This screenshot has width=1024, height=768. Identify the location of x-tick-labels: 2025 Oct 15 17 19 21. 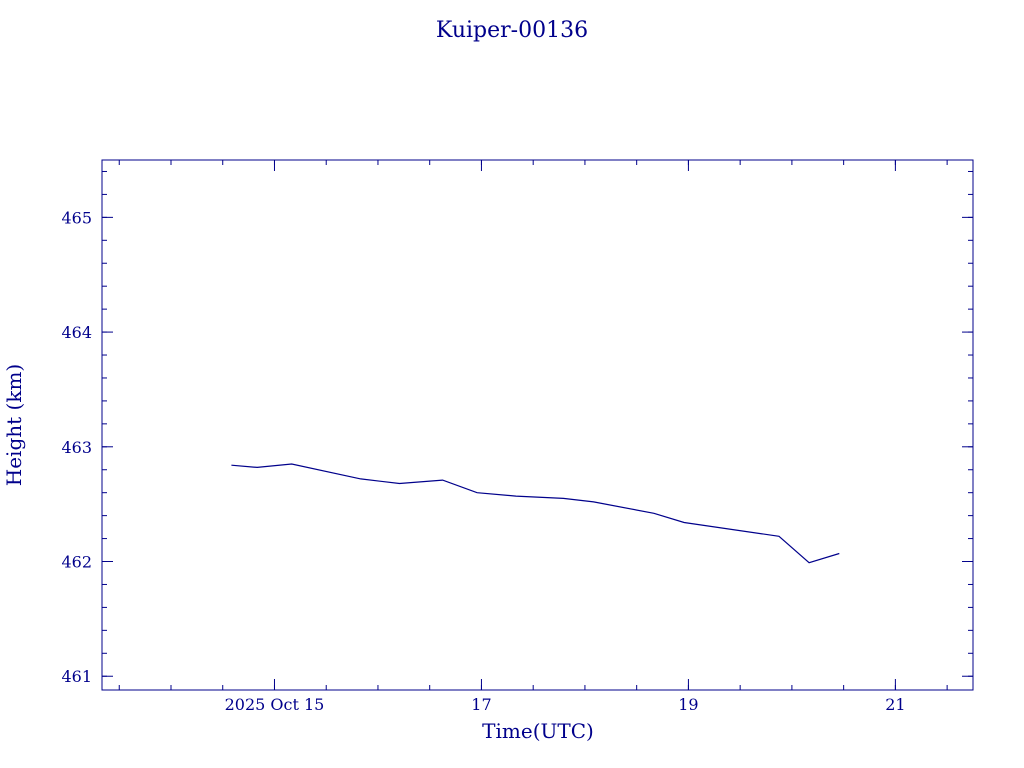
(565, 704).